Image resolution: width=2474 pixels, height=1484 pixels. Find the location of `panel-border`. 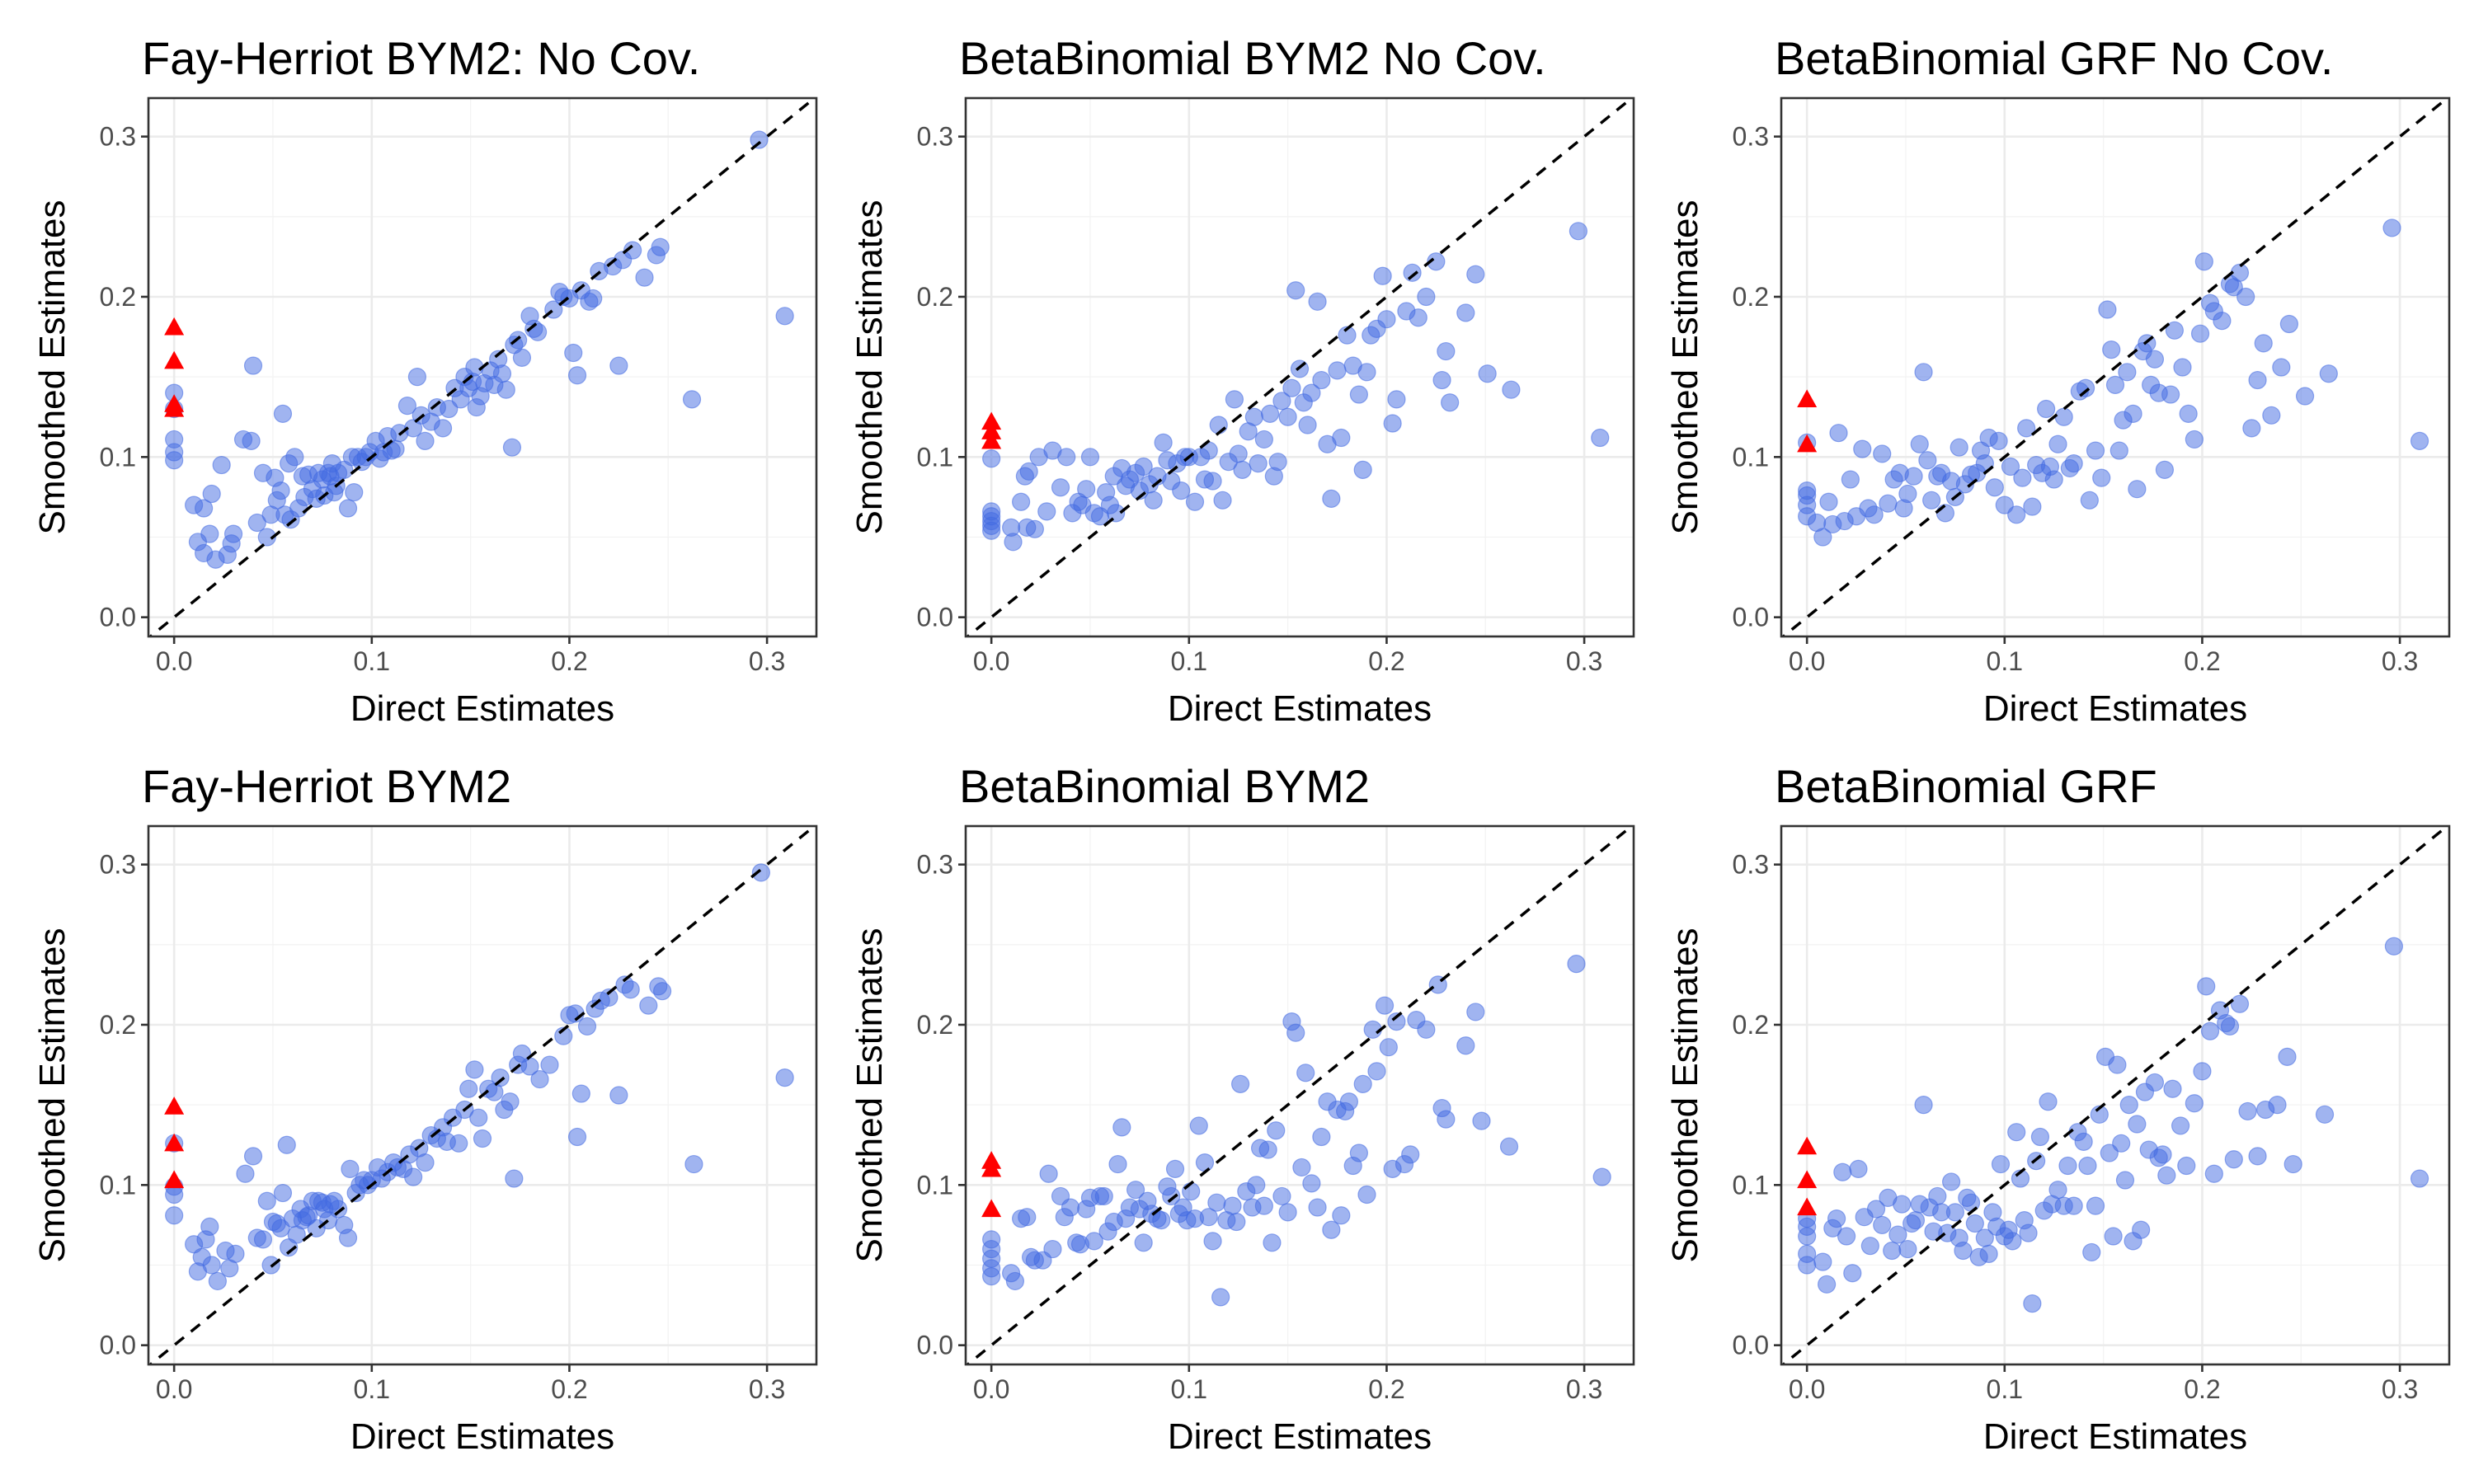

panel-border is located at coordinates (2115, 367).